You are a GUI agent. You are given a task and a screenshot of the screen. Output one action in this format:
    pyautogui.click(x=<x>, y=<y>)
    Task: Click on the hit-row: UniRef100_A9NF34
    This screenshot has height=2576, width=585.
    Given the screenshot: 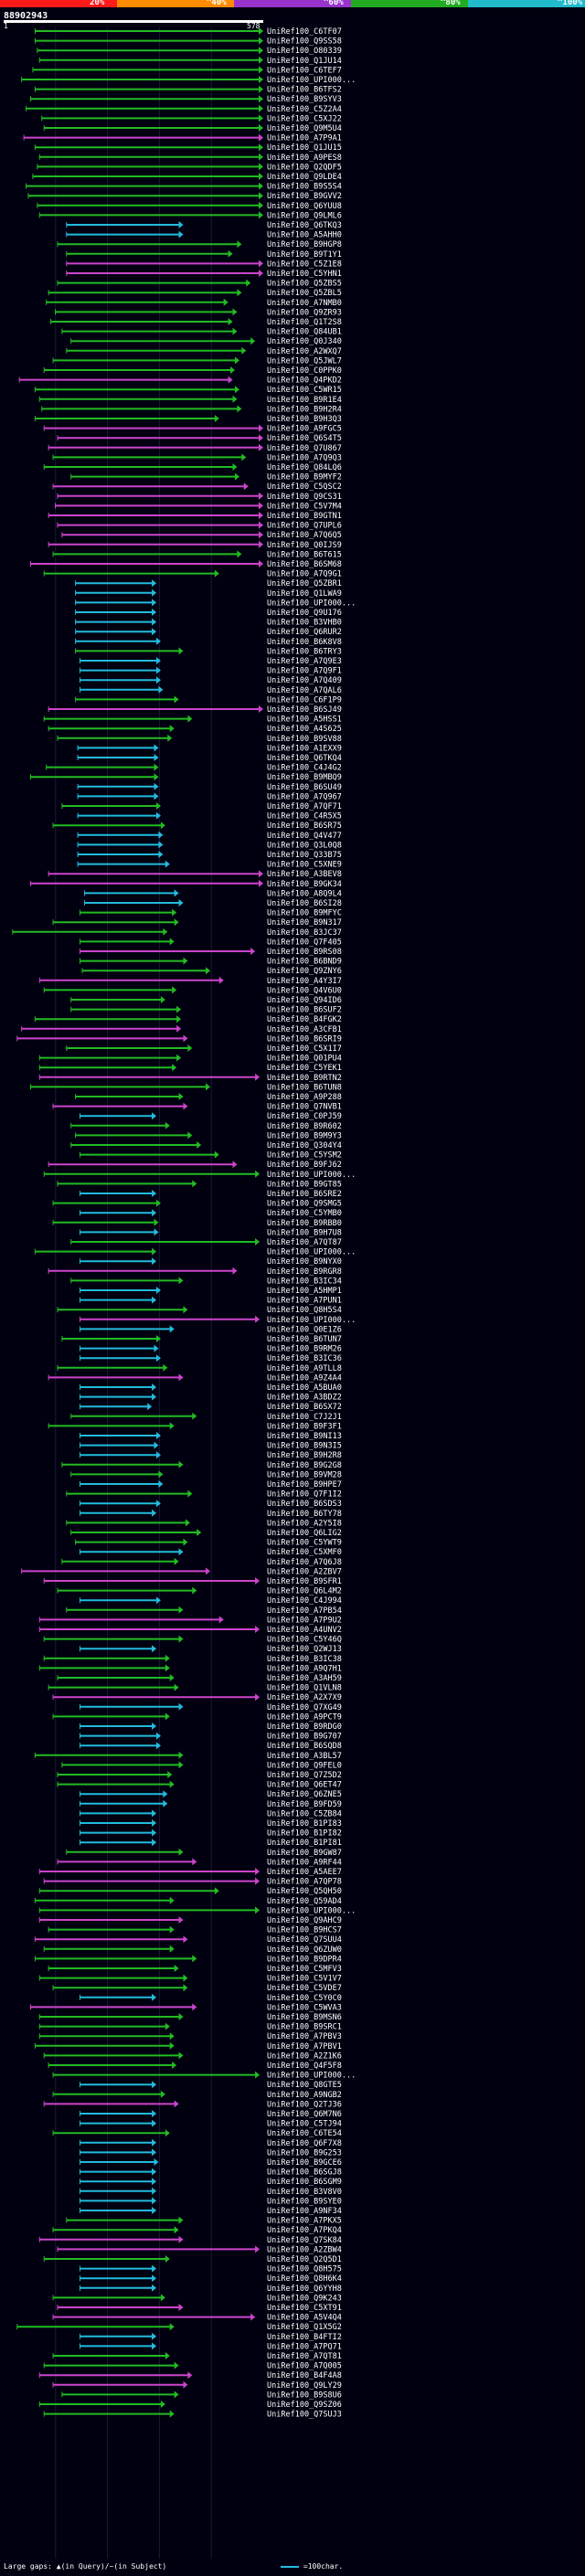 What is the action you would take?
    pyautogui.click(x=211, y=2211)
    